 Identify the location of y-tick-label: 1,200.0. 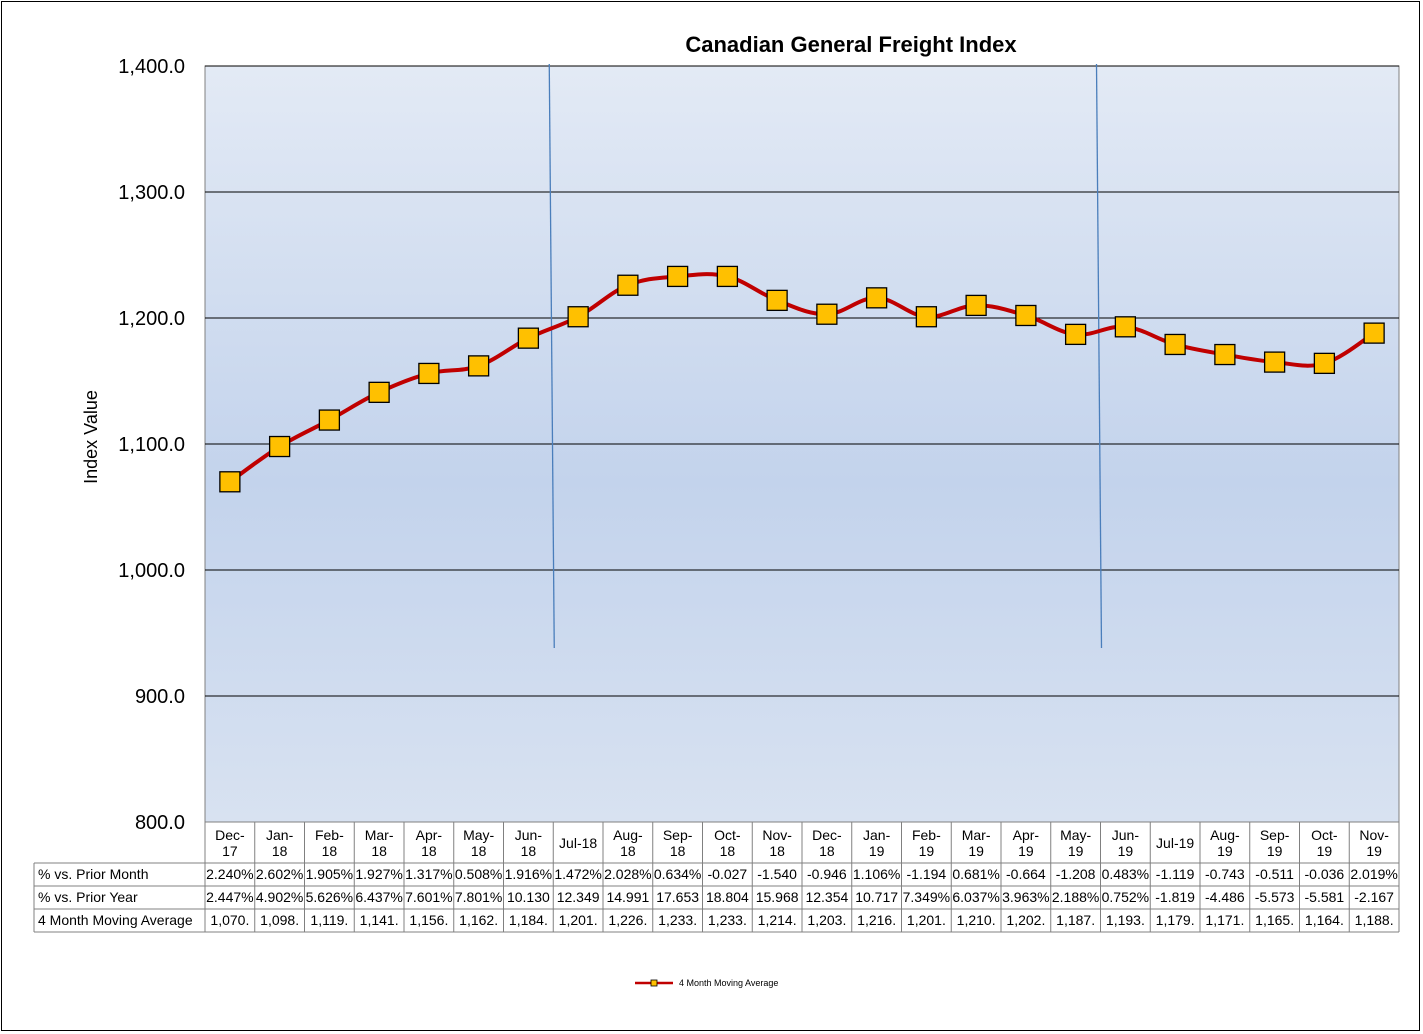
(151, 319).